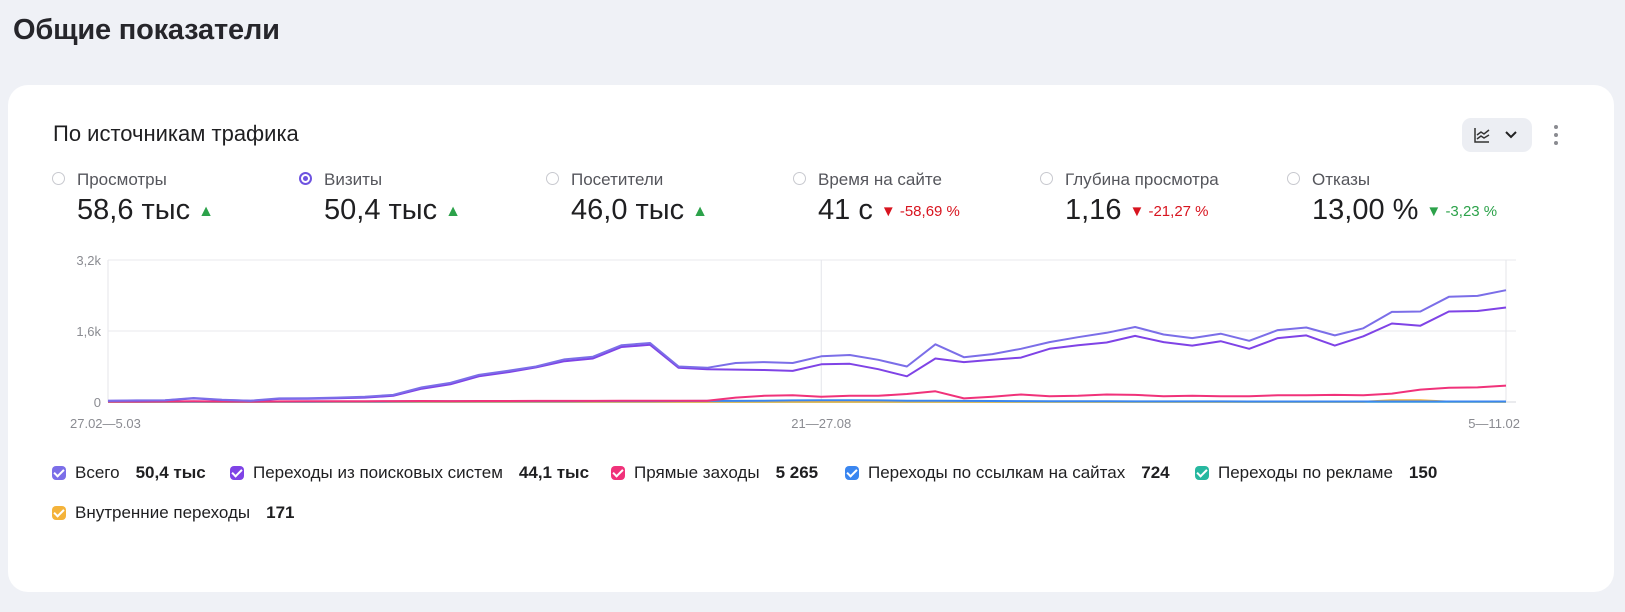 The height and width of the screenshot is (612, 1625). What do you see at coordinates (1155, 472) in the screenshot?
I see `legend-value: 724` at bounding box center [1155, 472].